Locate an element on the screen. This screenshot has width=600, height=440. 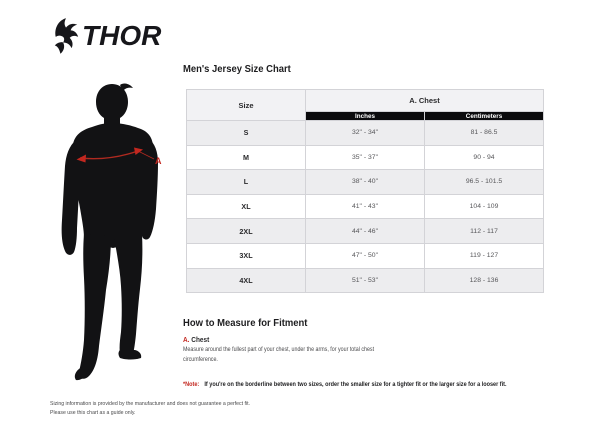
inches-cell: 38" - 40" is located at coordinates (365, 182).